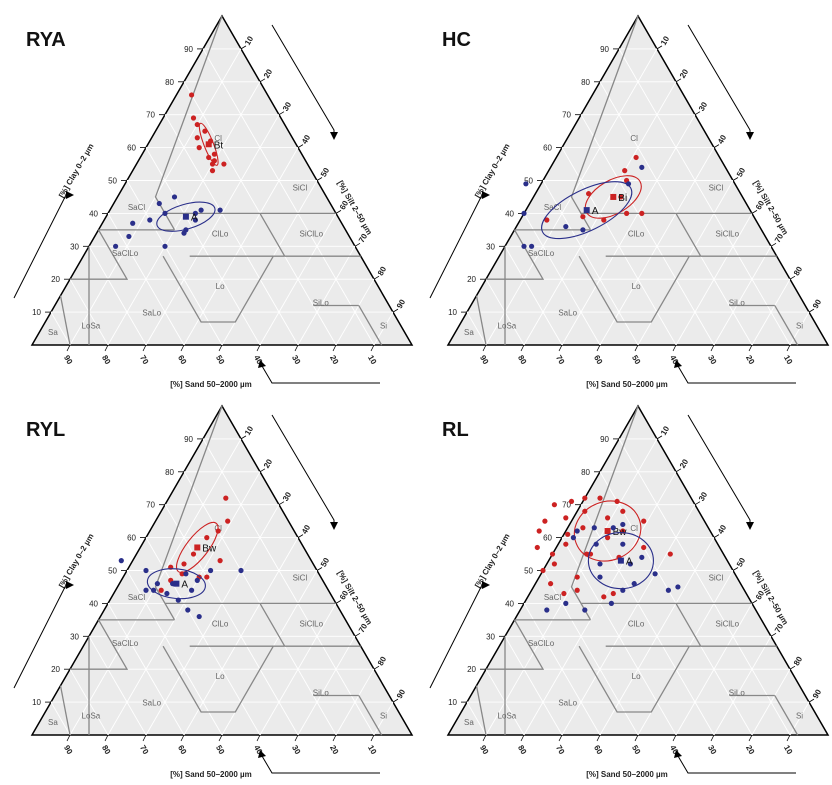 This screenshot has width=832, height=785. Describe the element at coordinates (490, 246) in the screenshot. I see `clay-tick-label: 30` at that location.